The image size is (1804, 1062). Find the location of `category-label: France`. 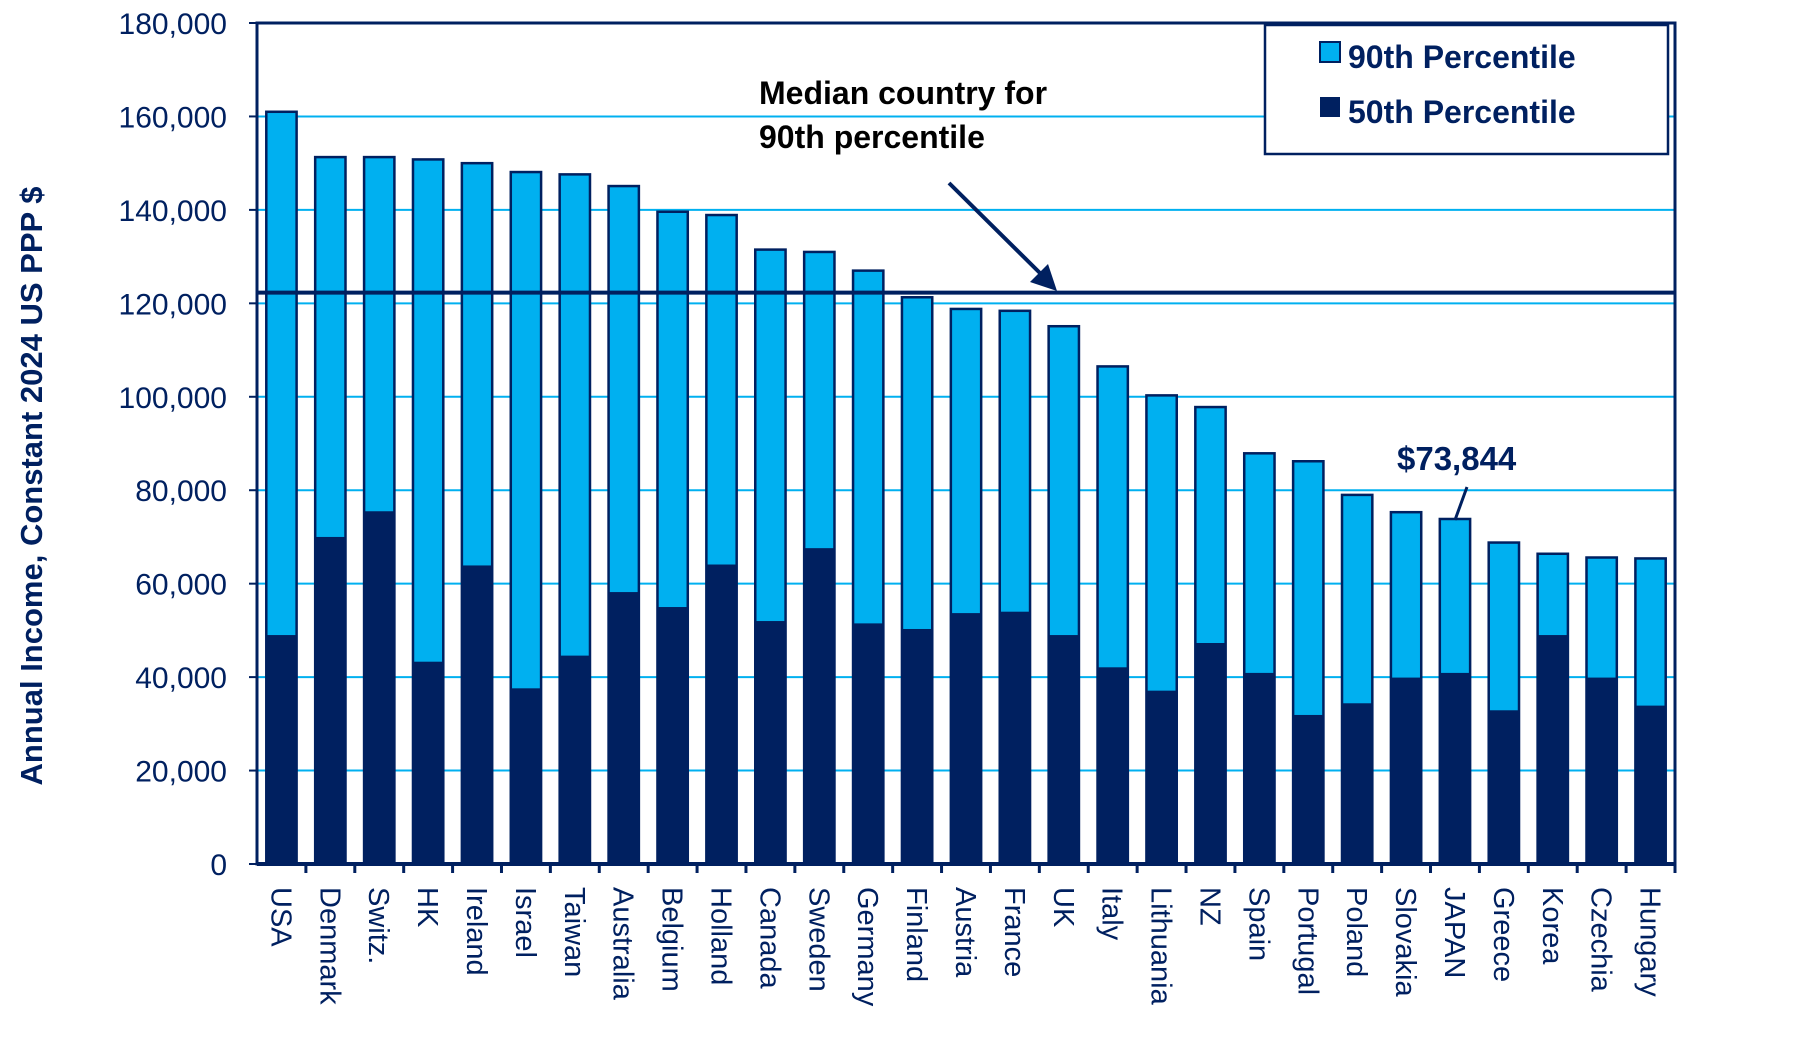

category-label: France is located at coordinates (1014, 932).